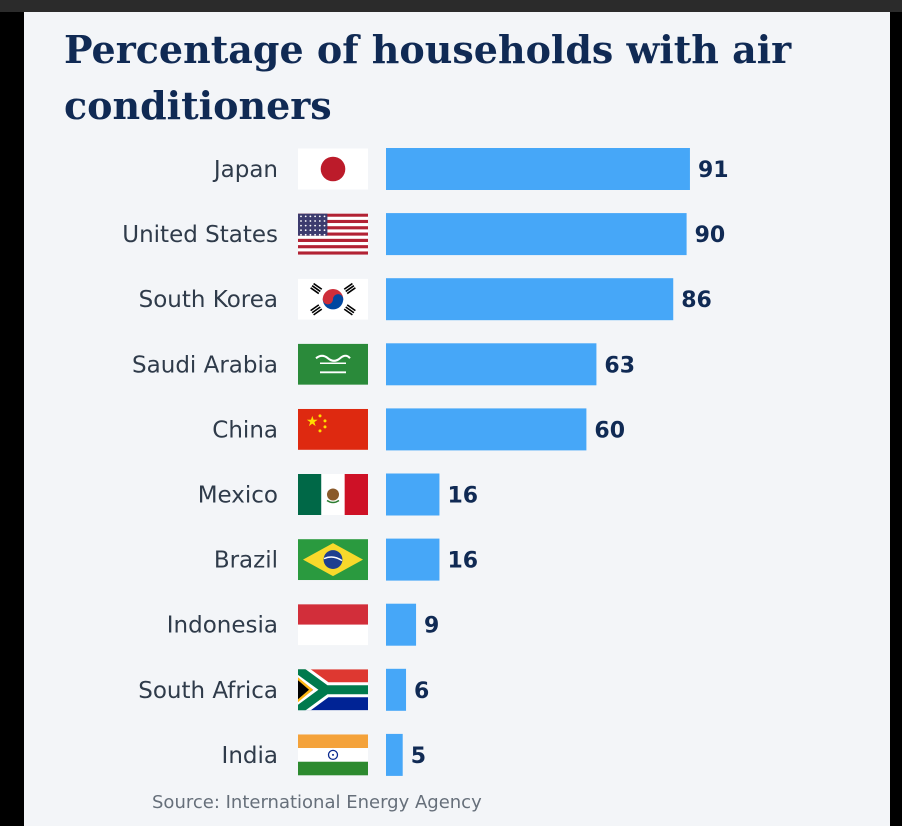  Describe the element at coordinates (333, 429) in the screenshot. I see `china-flag-icon: ★` at that location.